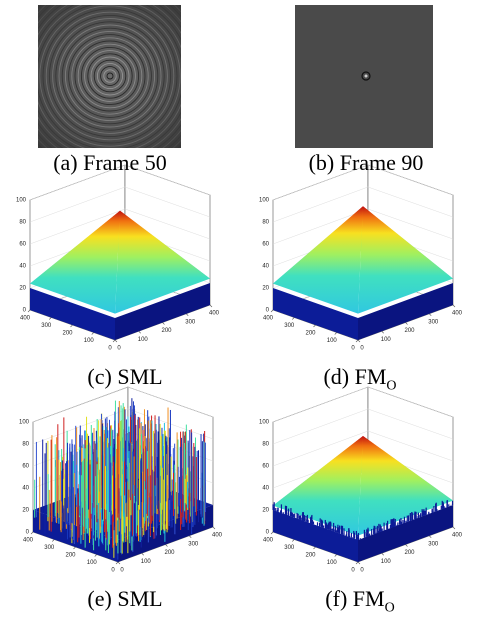  Describe the element at coordinates (125, 376) in the screenshot. I see `caption: (c) SML` at that location.